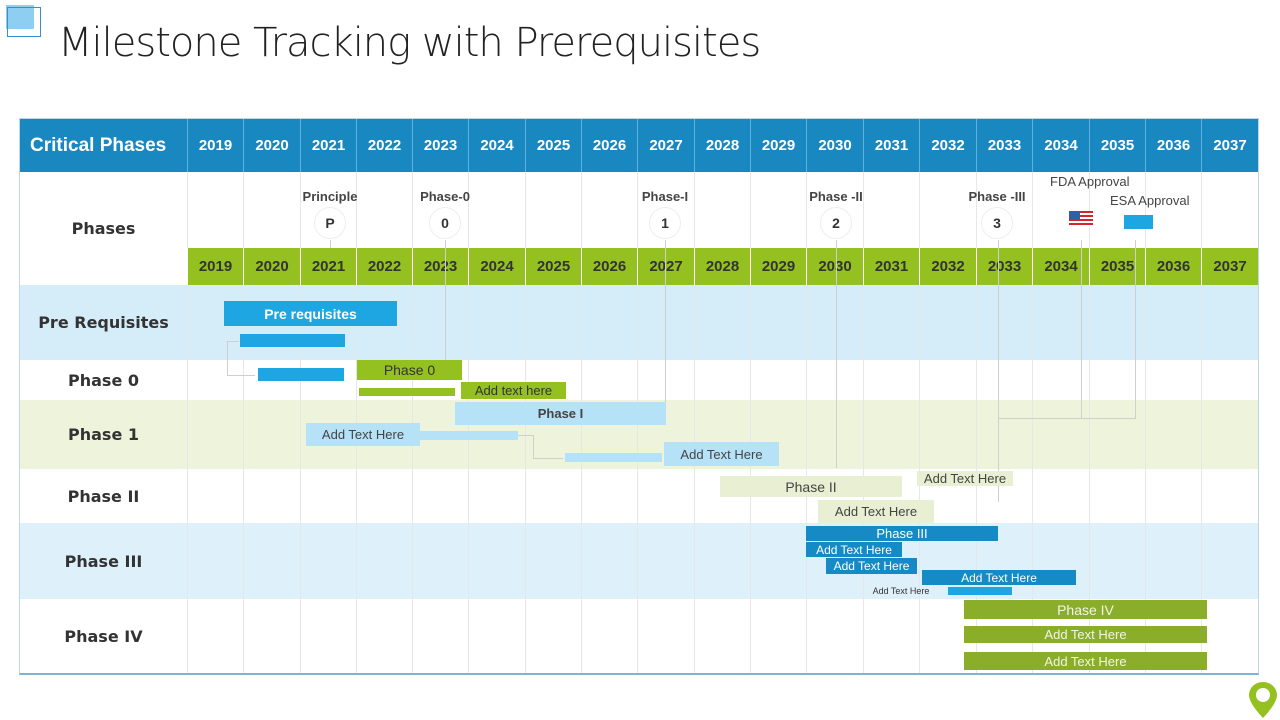  Describe the element at coordinates (98, 145) in the screenshot. I see `header-critical-phases: Critical Phases` at that location.